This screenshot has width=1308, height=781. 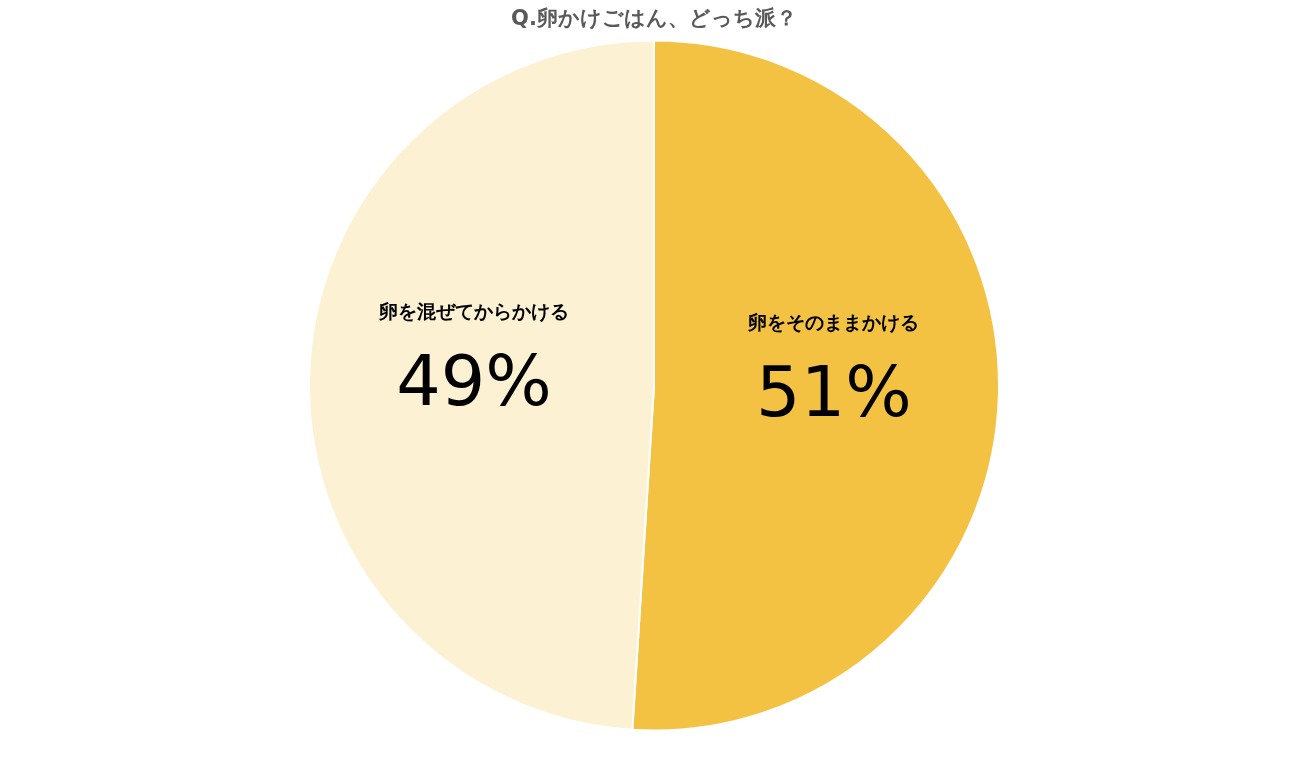 What do you see at coordinates (834, 392) in the screenshot?
I see `data-label: 51%` at bounding box center [834, 392].